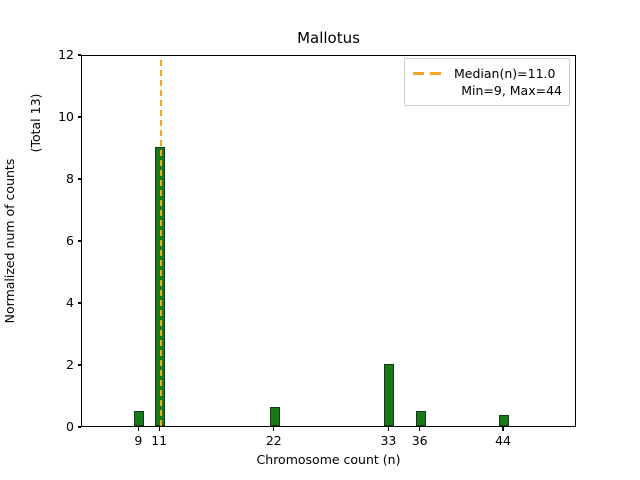 The height and width of the screenshot is (480, 640). I want to click on y-axis-tick-label: 10, so click(66, 116).